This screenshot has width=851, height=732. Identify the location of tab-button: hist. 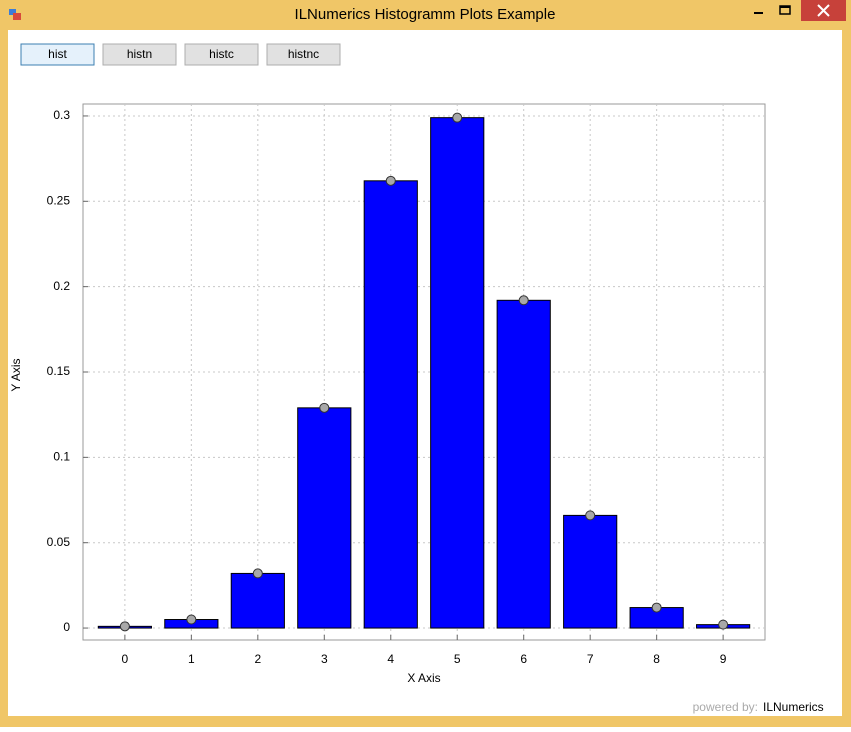
(57, 54).